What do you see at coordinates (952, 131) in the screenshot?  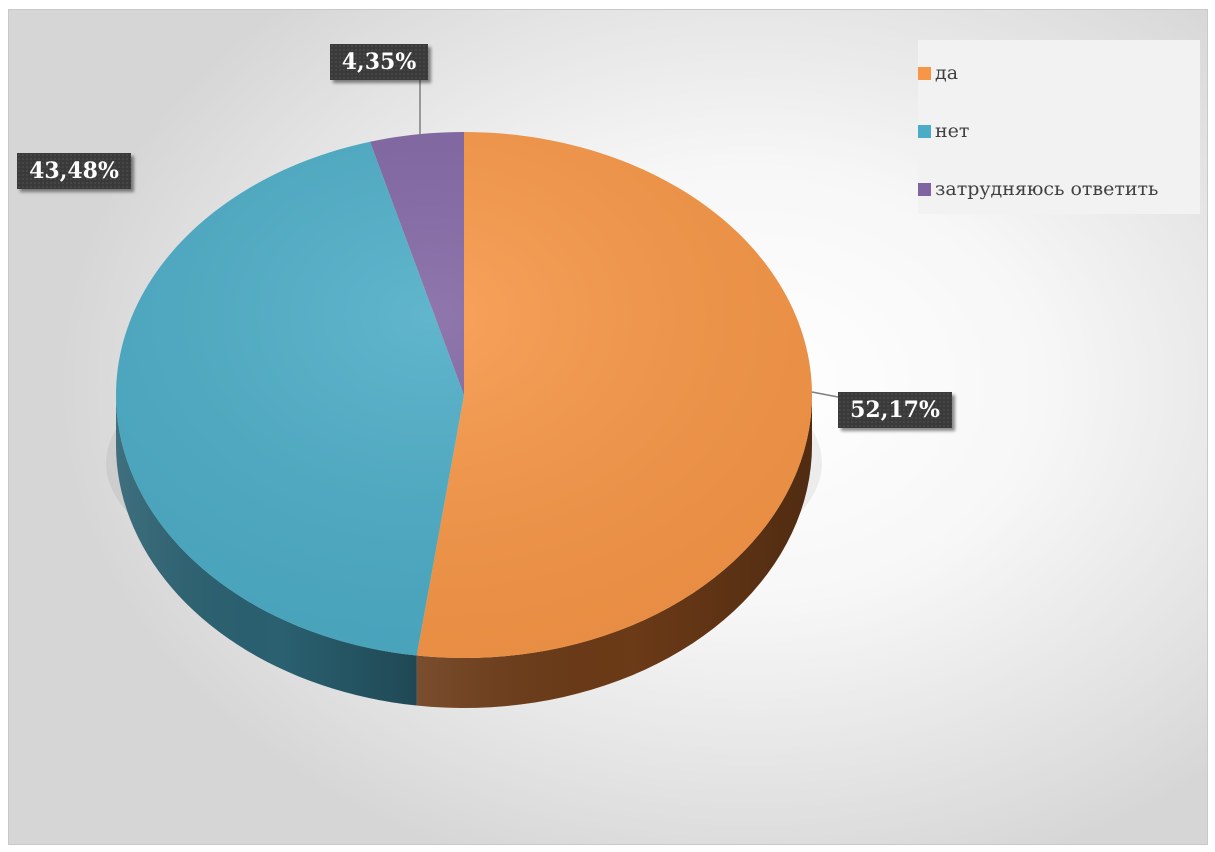 I see `legend-label: нет` at bounding box center [952, 131].